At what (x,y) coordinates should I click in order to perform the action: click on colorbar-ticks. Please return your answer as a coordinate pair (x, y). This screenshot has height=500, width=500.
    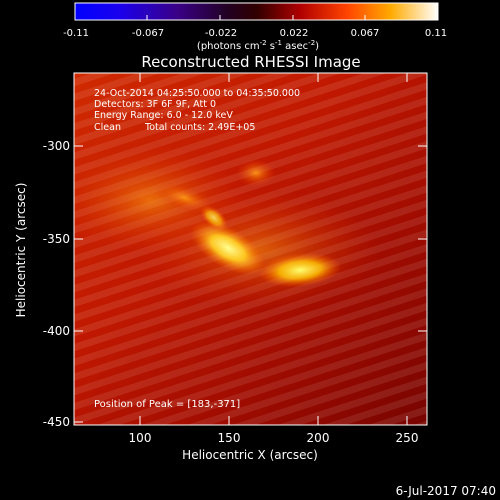
    Looking at the image, I should click on (256, 17).